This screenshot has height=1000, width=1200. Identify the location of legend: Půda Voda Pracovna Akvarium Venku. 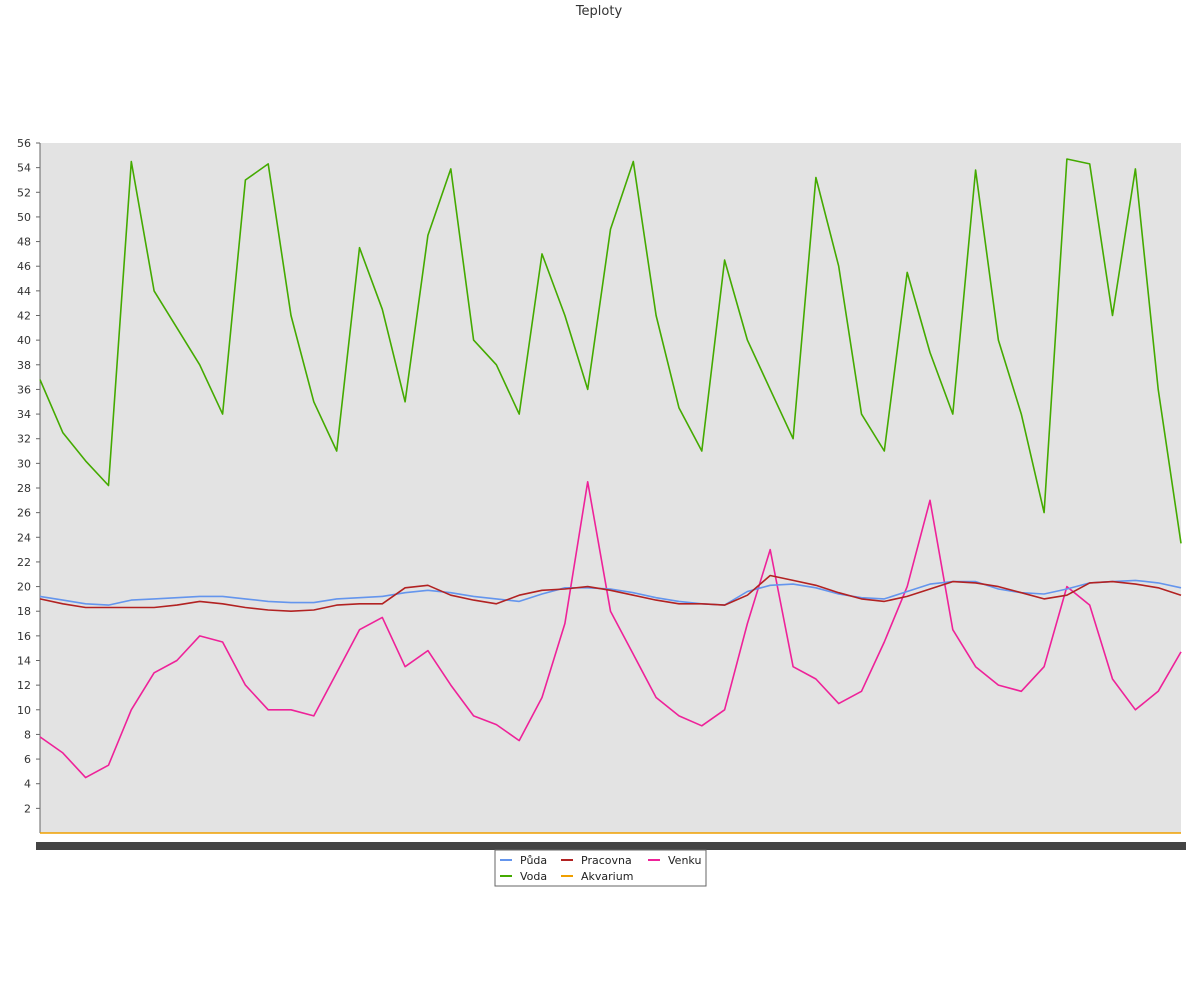
(600, 868).